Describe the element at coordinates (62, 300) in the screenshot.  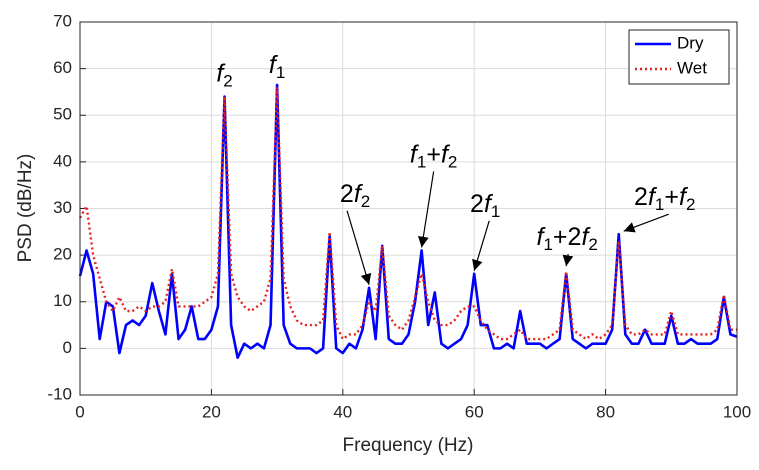
I see `y-tick-label: 10` at that location.